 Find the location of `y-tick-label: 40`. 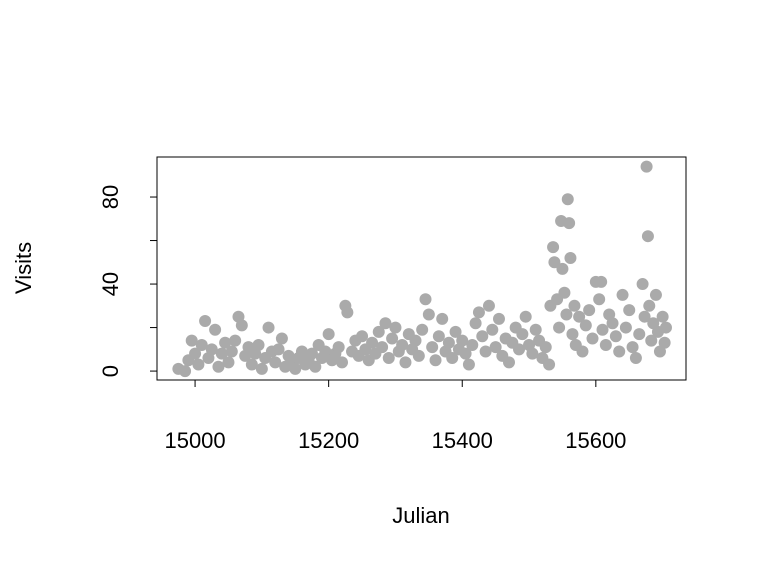

y-tick-label: 40 is located at coordinates (110, 284).